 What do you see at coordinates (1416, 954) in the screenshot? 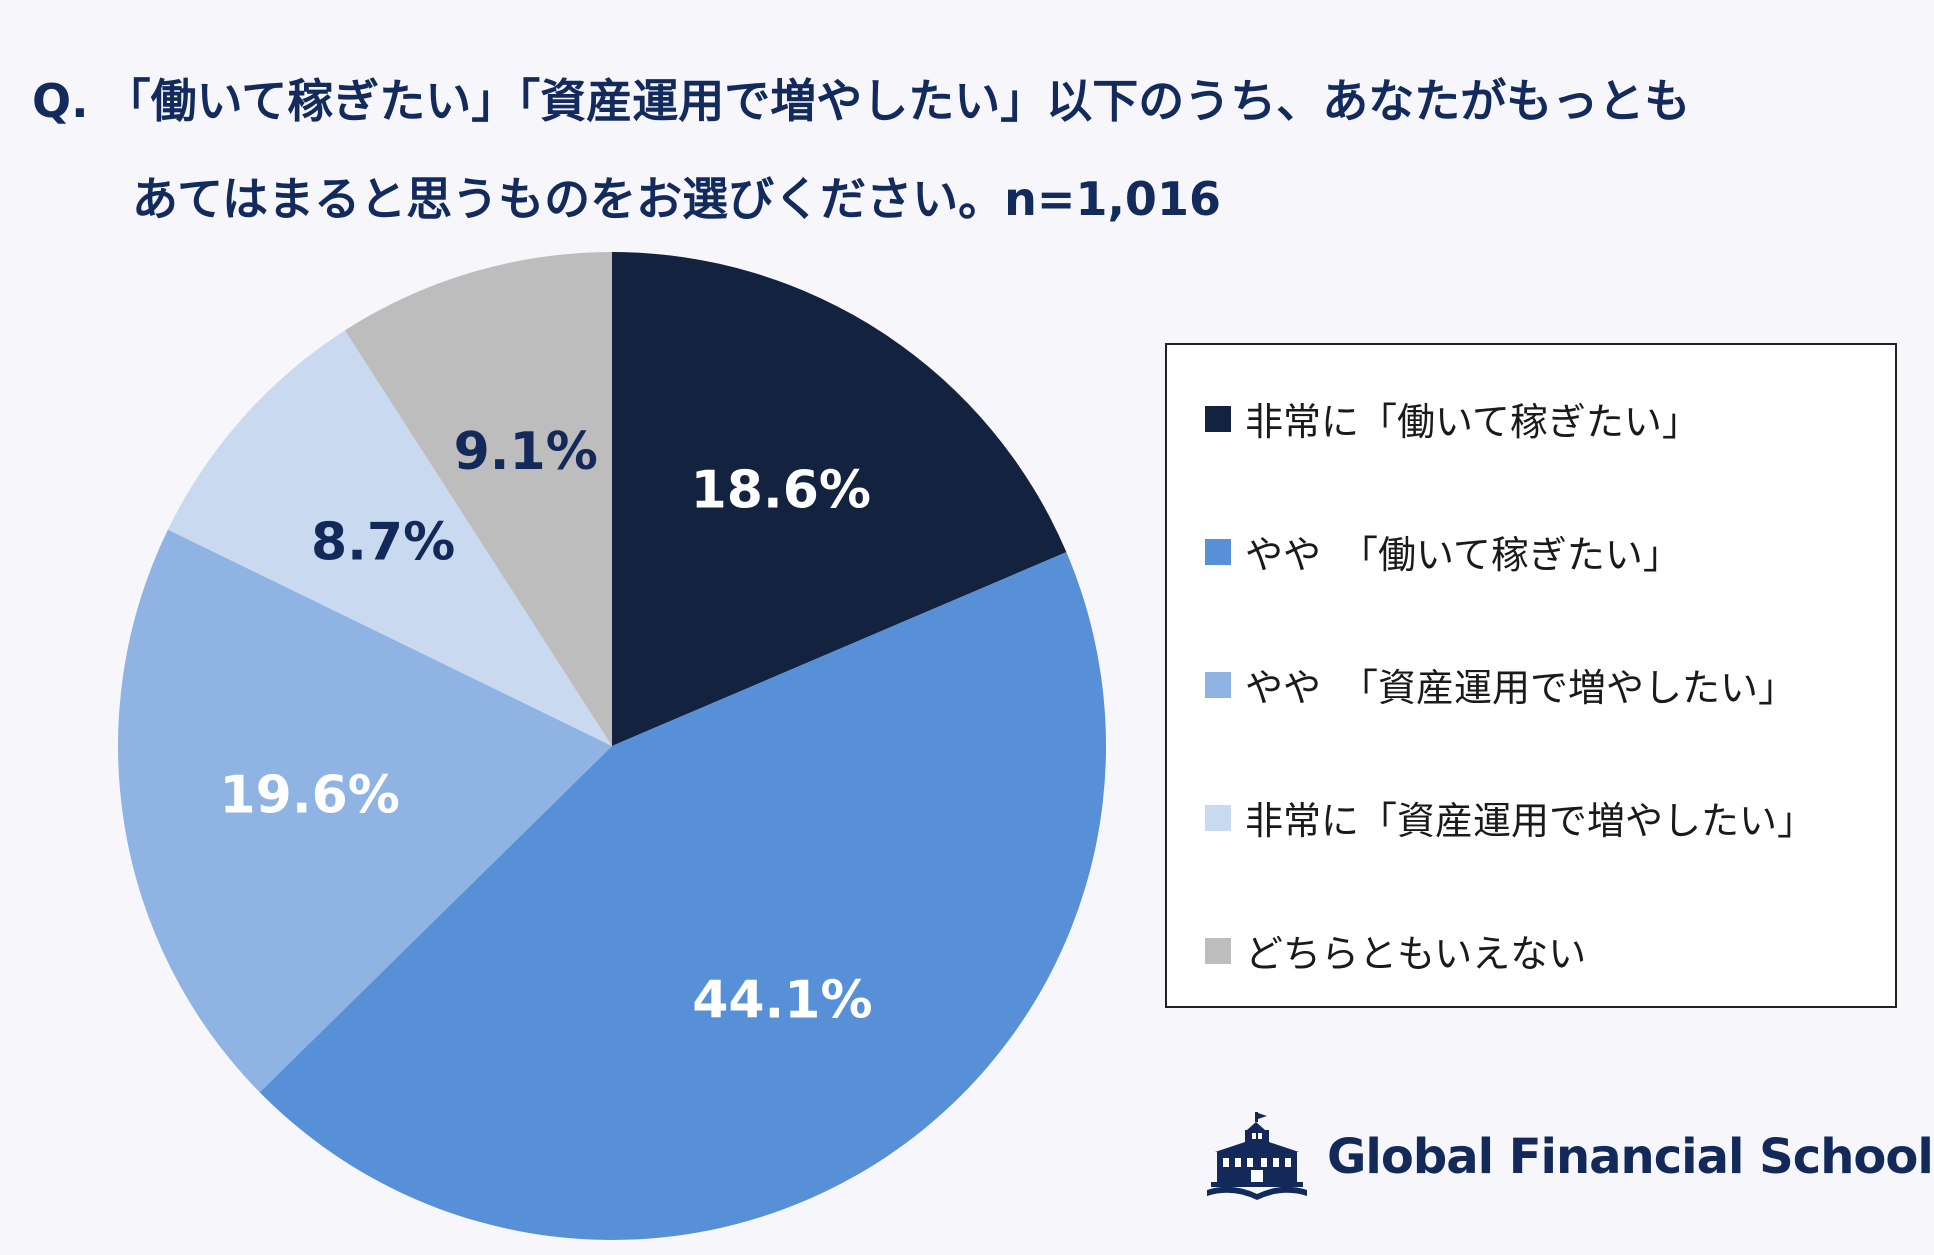
I see `legend-label: どちらともいえない` at bounding box center [1416, 954].